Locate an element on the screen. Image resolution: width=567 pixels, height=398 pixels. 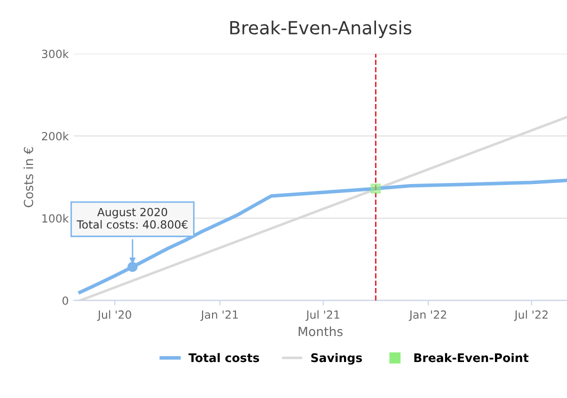
x-tick-label: Jul '21 is located at coordinates (323, 315).